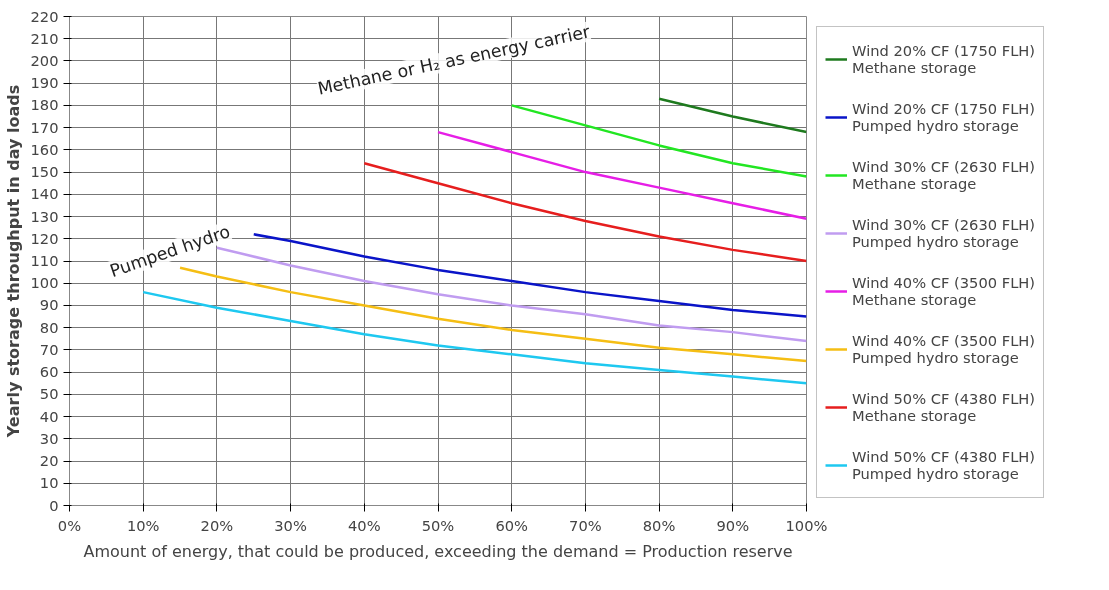  What do you see at coordinates (944, 59) in the screenshot?
I see `legend-label: Wind 20% CF (1750 FLH) Methane storage` at bounding box center [944, 59].